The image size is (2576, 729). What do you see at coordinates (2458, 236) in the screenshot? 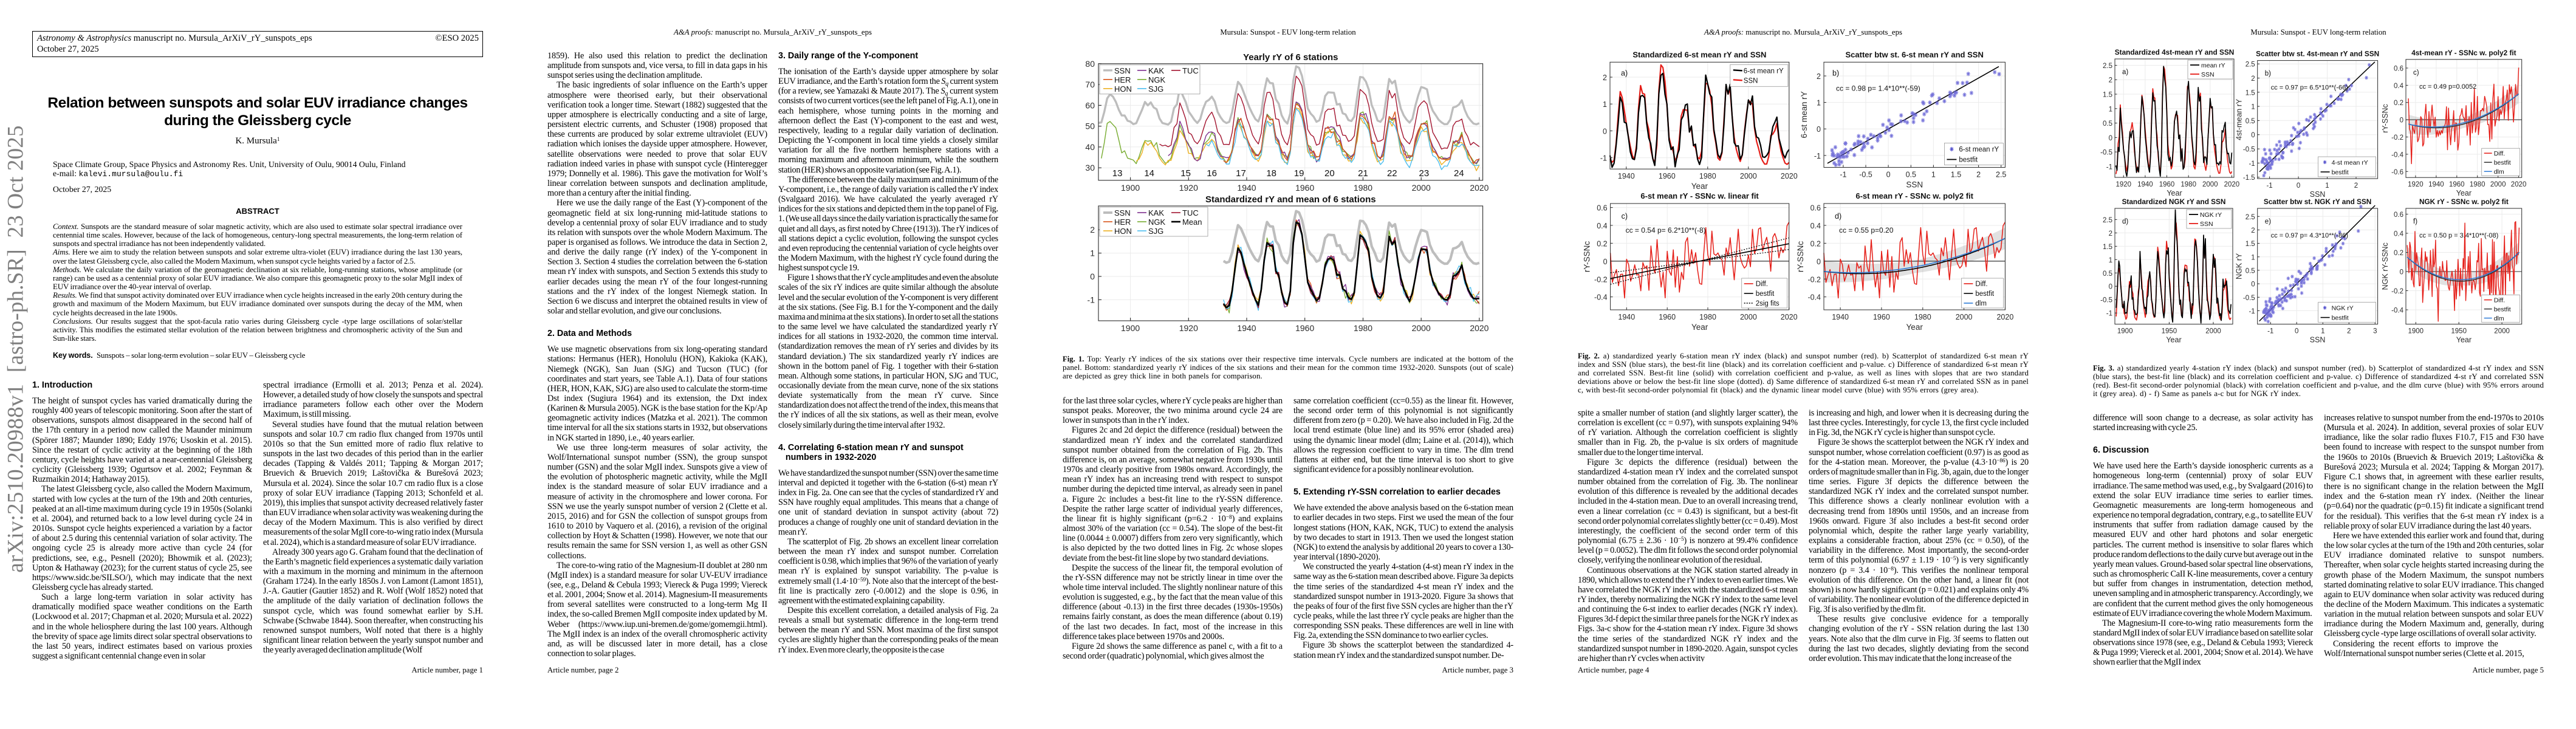
I see `svg-text: cc = 0.50 p = 3.4*10**(-08)` at bounding box center [2458, 236].